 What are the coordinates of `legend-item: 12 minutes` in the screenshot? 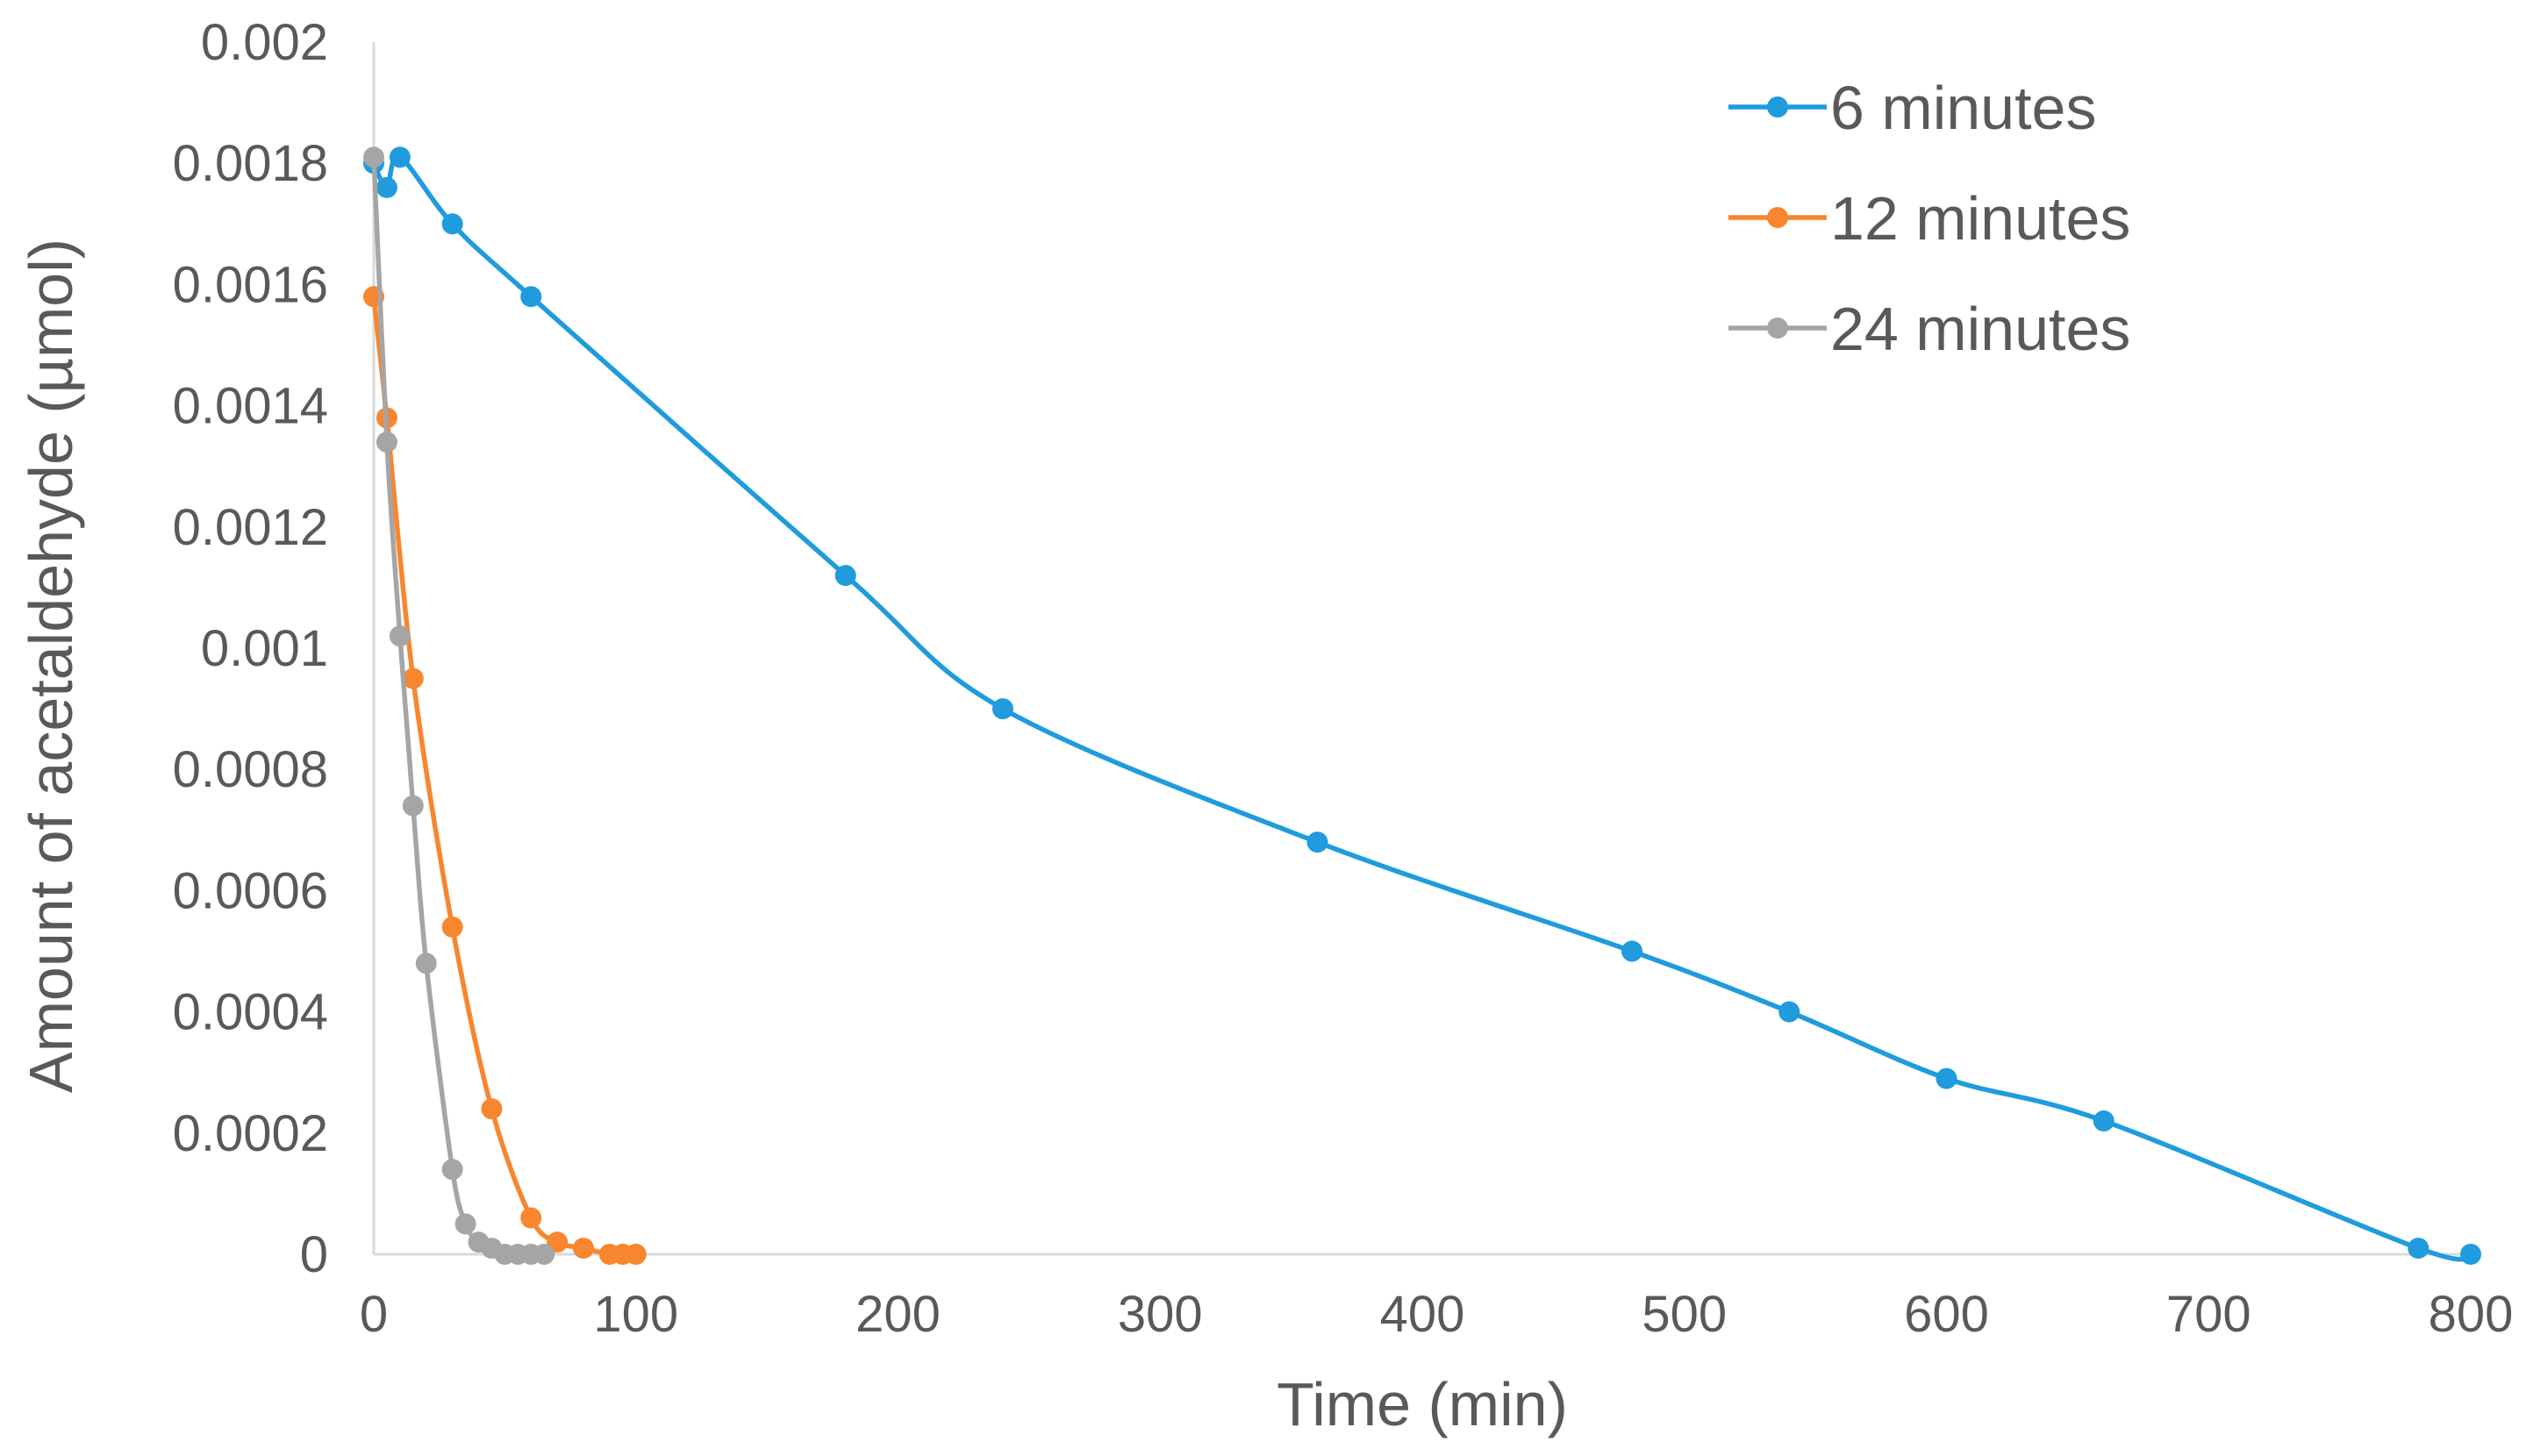 It's located at (1929, 218).